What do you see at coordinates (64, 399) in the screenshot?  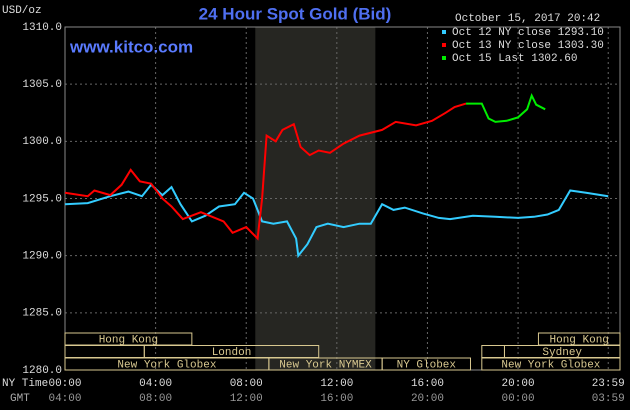 I see `x2-tick-label: 04:00` at bounding box center [64, 399].